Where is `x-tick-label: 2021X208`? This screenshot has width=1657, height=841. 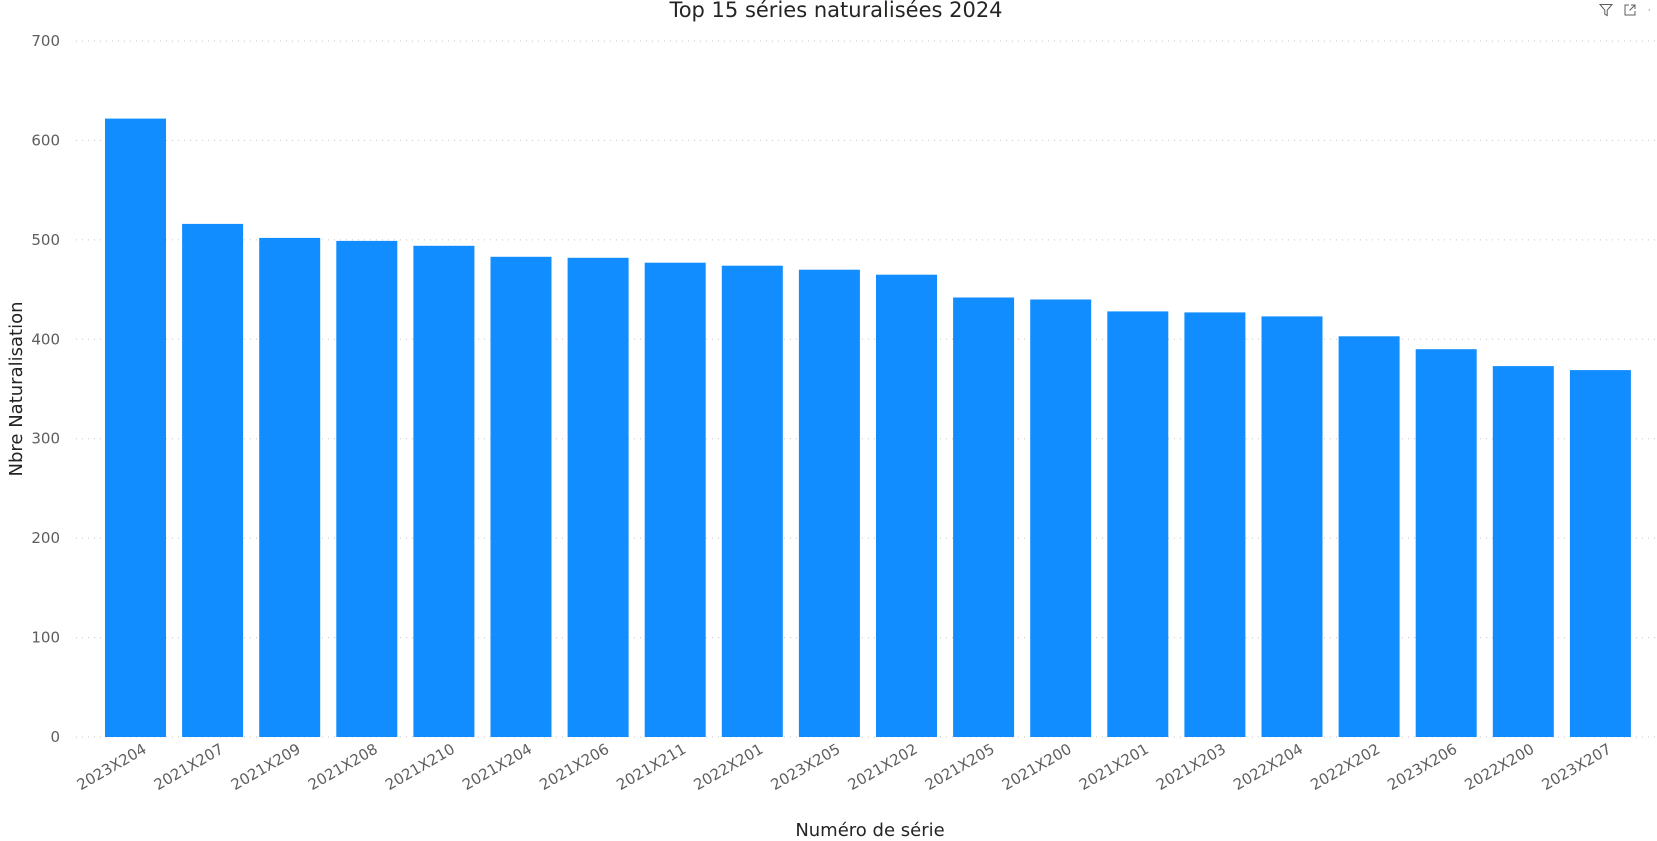 x-tick-label: 2021X208 is located at coordinates (343, 767).